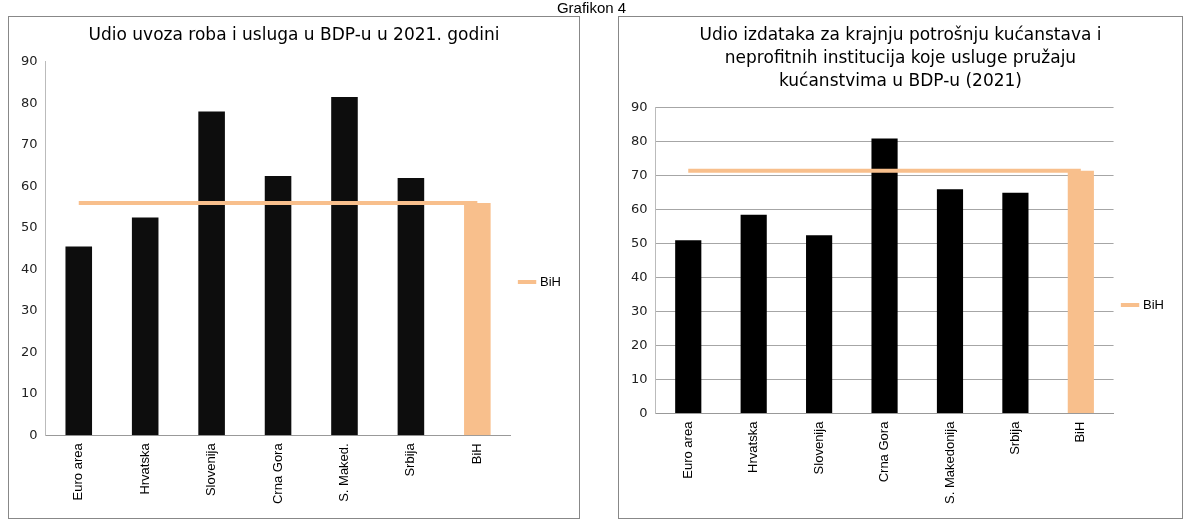 Image resolution: width=1183 pixels, height=519 pixels. I want to click on chart-title: Udio uvoza roba i usluga u BDP-u u 2021. godini, so click(294, 34).